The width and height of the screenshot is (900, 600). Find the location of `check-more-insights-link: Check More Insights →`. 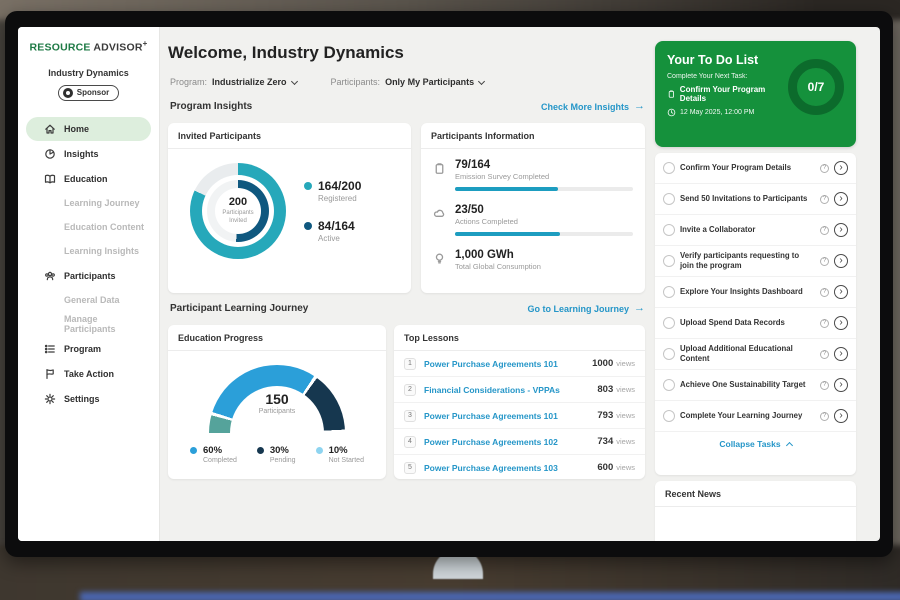

check-more-insights-link: Check More Insights → is located at coordinates (593, 106).